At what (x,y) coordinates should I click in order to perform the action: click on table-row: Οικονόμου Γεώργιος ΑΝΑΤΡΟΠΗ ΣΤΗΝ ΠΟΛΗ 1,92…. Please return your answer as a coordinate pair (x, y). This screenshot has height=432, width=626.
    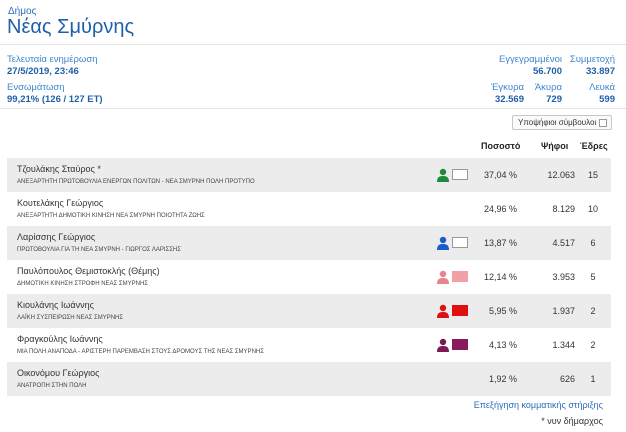
    Looking at the image, I should click on (309, 379).